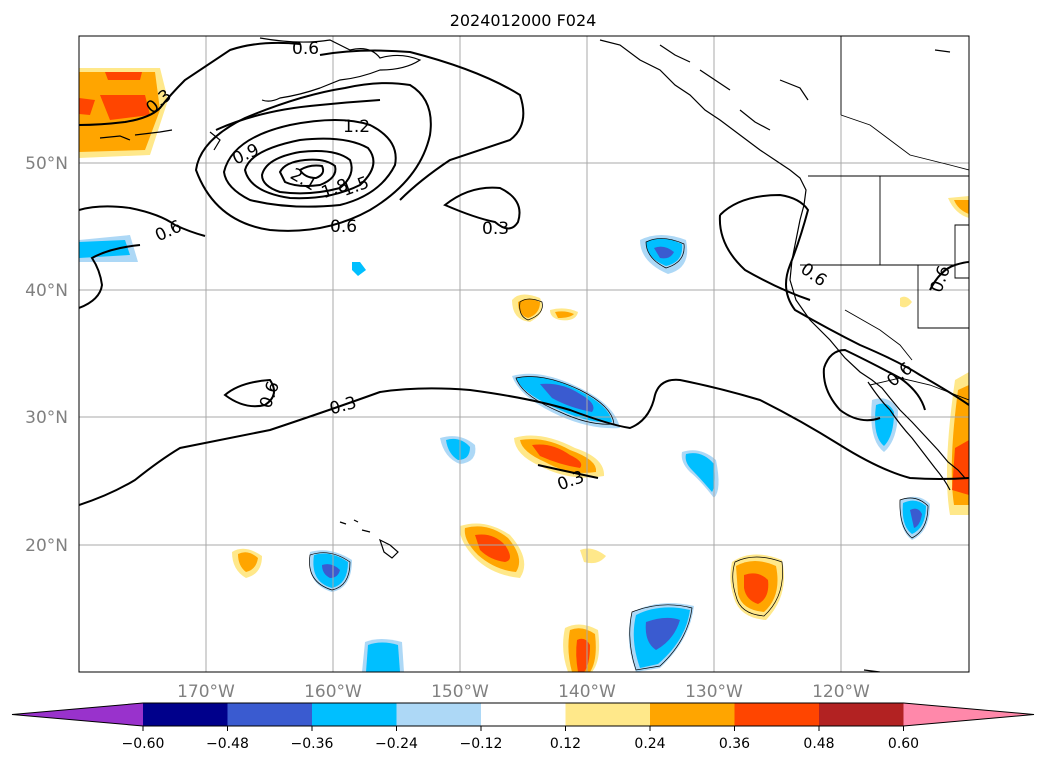  Describe the element at coordinates (495, 229) in the screenshot. I see `contour-label: 0.3` at that location.